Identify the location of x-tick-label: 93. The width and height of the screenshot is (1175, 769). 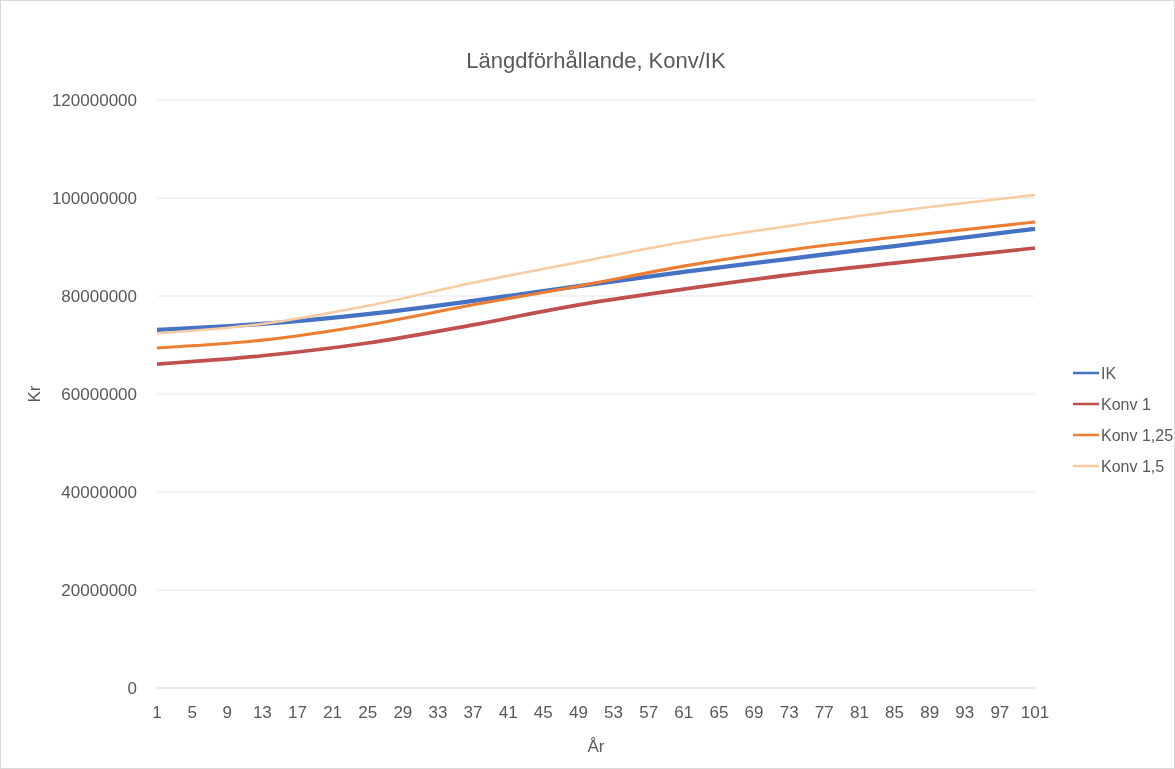
(965, 712).